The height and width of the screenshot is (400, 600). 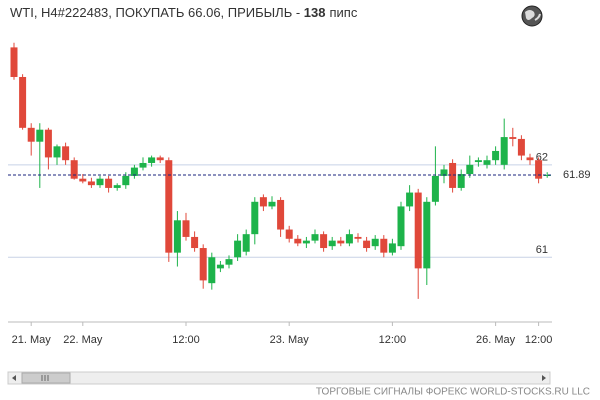 What do you see at coordinates (279, 378) in the screenshot?
I see `scrollbar` at bounding box center [279, 378].